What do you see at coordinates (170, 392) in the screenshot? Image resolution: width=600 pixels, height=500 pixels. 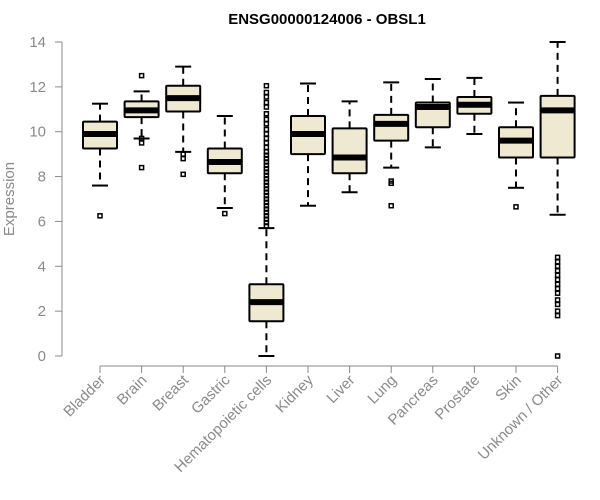 I see `x-tick-label: Breast` at bounding box center [170, 392].